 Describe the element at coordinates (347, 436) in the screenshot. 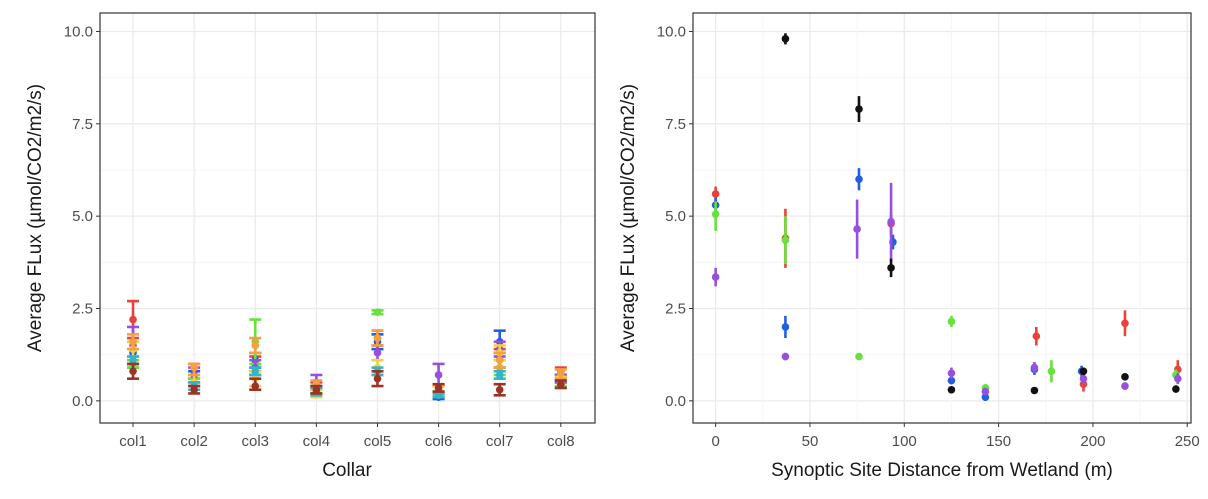

I see `collar-x-axis: col1 col2 col3 col4 col5 col6 col7 col8` at that location.